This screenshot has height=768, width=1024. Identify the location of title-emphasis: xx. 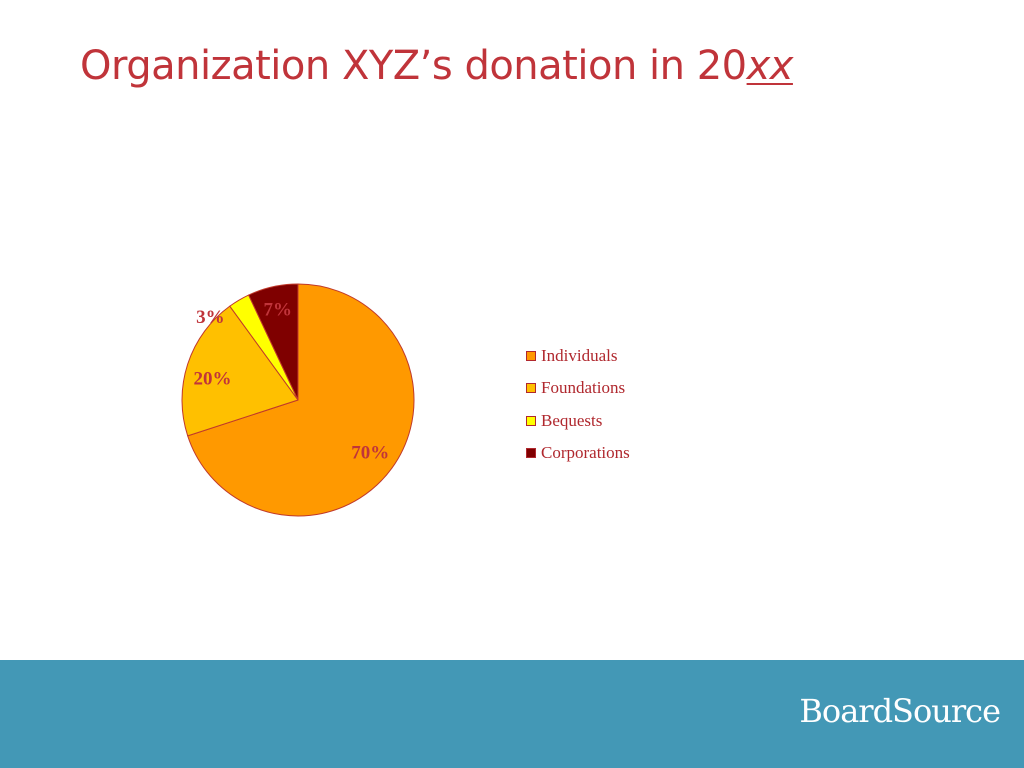
(770, 66).